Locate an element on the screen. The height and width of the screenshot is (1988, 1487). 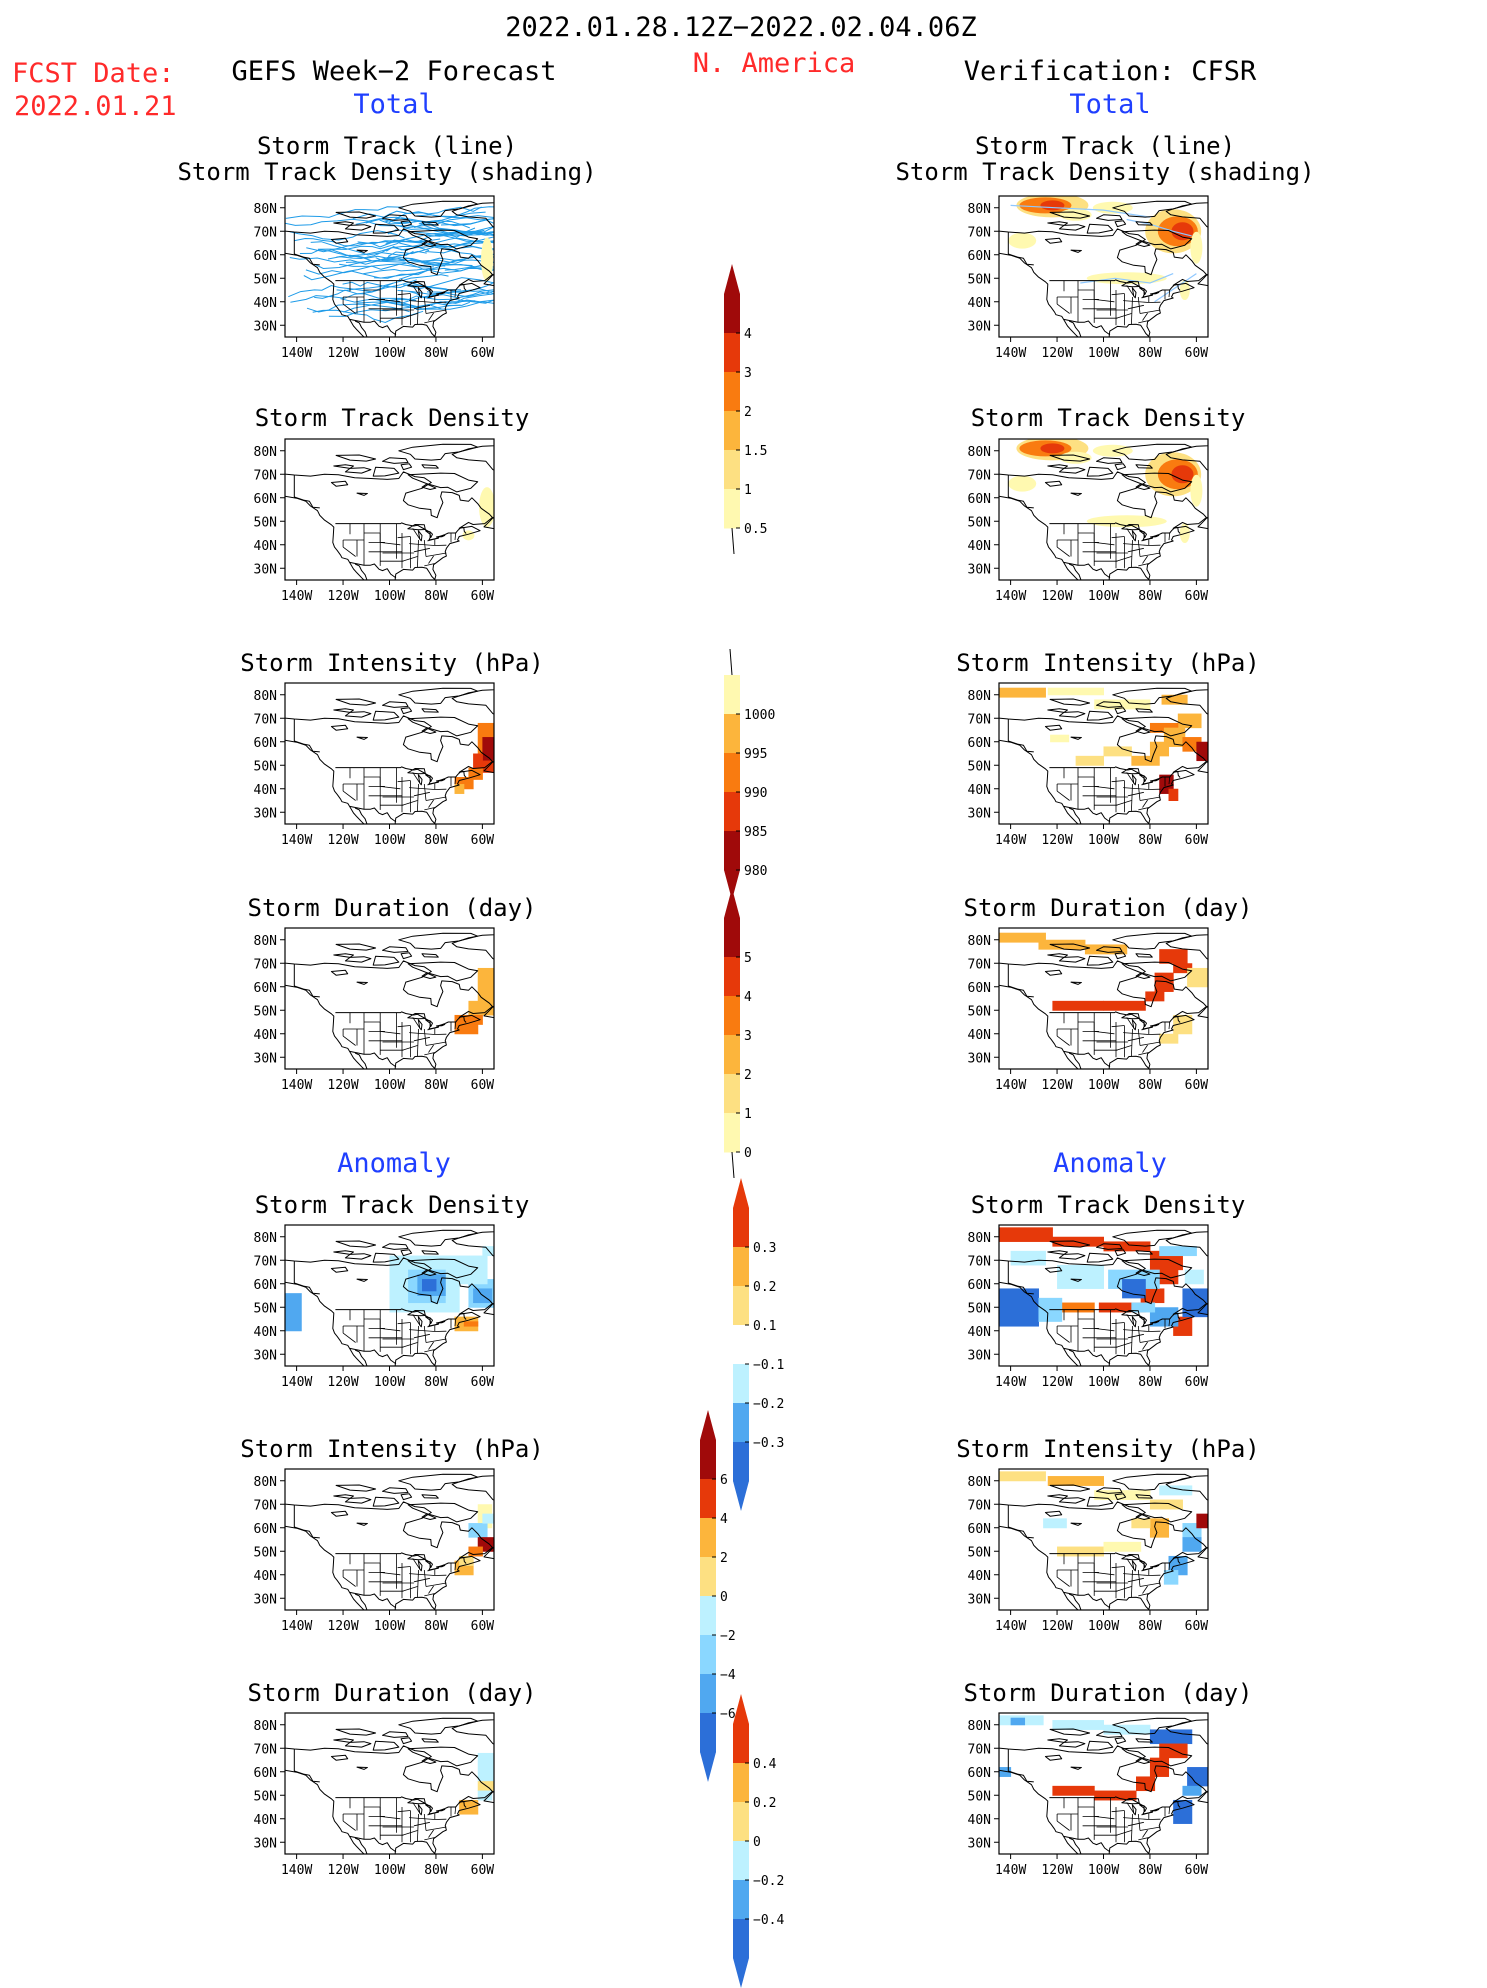
title-fcst-anom-density: Storm Track Density is located at coordinates (392, 1205).